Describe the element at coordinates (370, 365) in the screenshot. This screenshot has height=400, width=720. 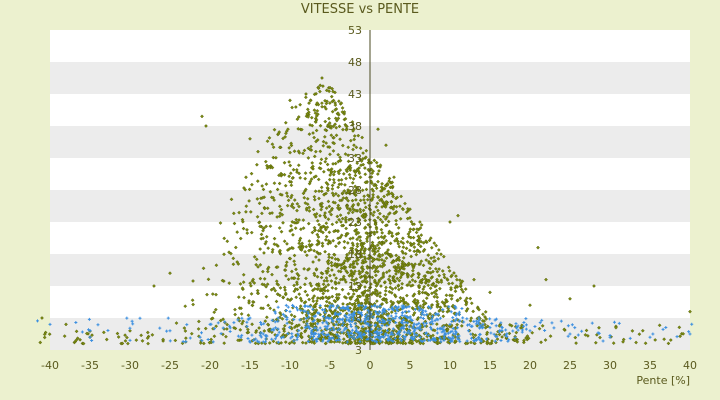
I see `x-tick-label: 0` at that location.